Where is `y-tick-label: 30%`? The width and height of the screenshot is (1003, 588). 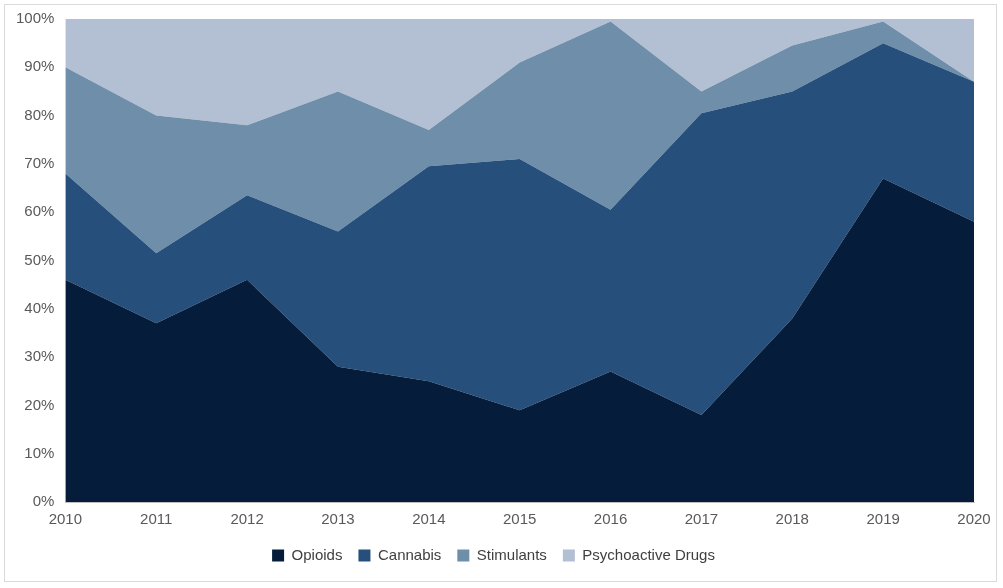 y-tick-label: 30% is located at coordinates (39, 356).